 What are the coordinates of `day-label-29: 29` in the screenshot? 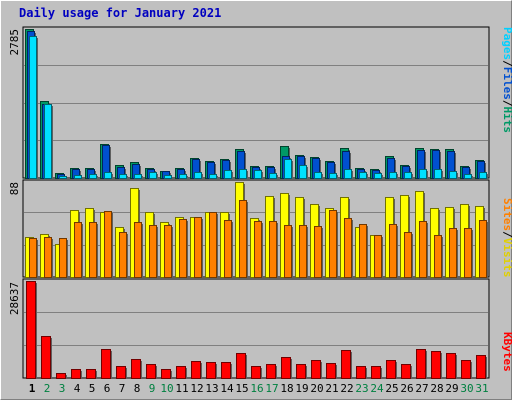 It's located at (451, 388).